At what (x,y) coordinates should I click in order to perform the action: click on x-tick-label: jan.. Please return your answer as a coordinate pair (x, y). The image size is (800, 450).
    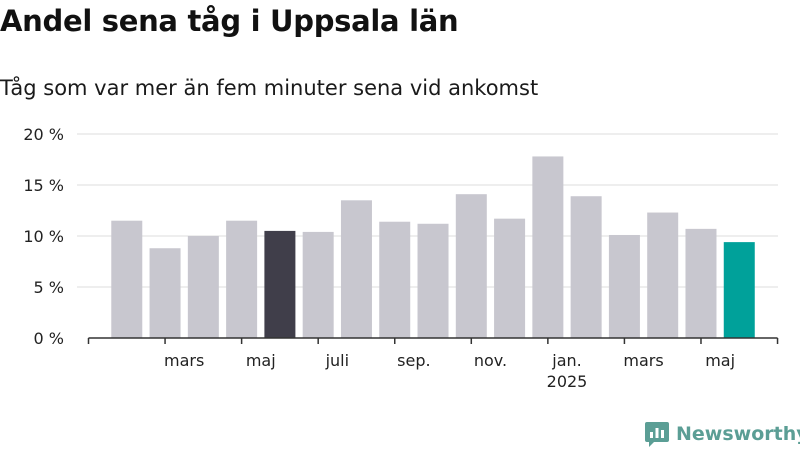
    Looking at the image, I should click on (566, 360).